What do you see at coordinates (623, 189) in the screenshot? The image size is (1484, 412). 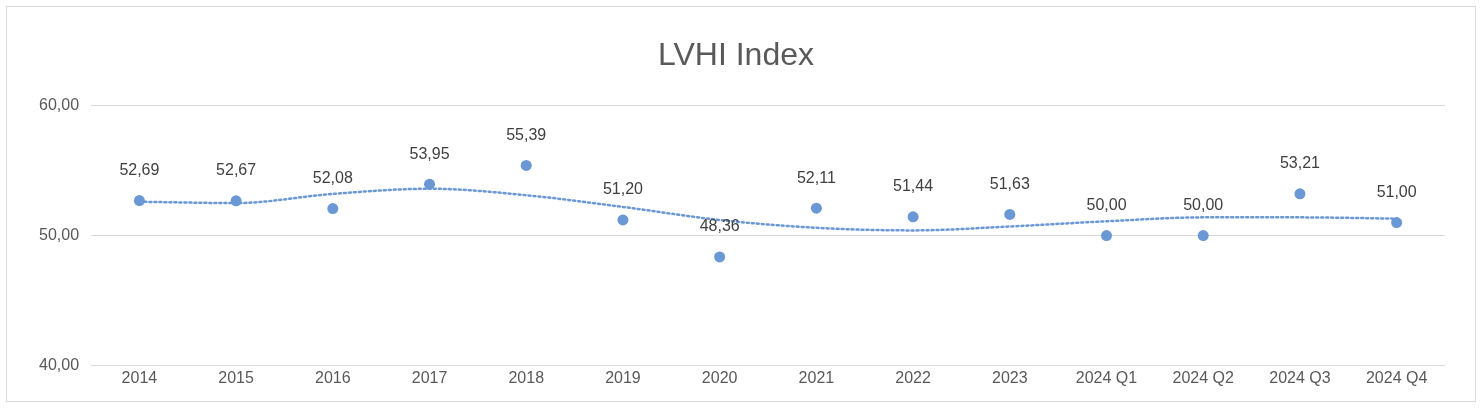 I see `data-label: 51,20` at bounding box center [623, 189].